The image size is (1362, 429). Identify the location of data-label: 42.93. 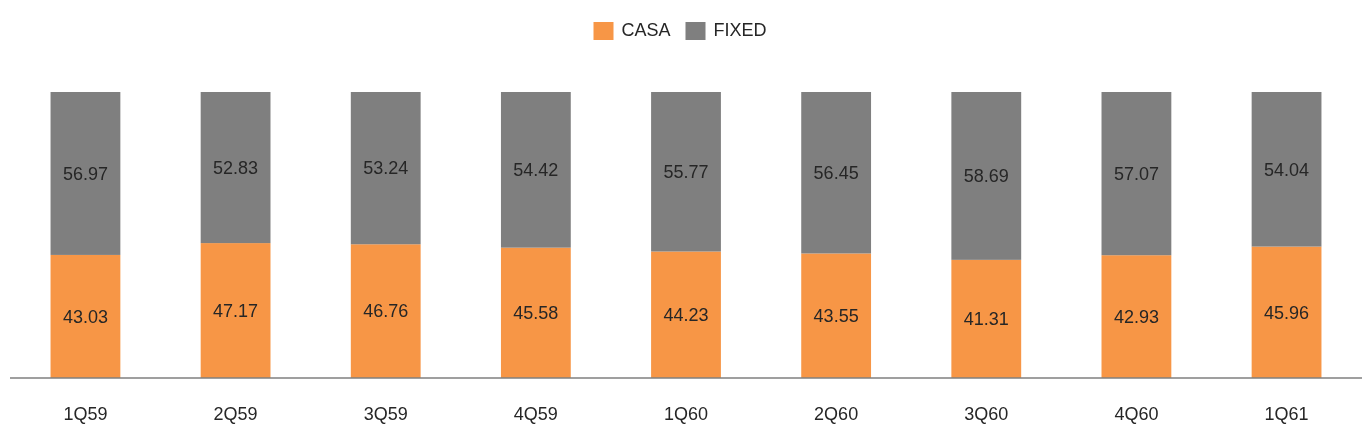
(1136, 316).